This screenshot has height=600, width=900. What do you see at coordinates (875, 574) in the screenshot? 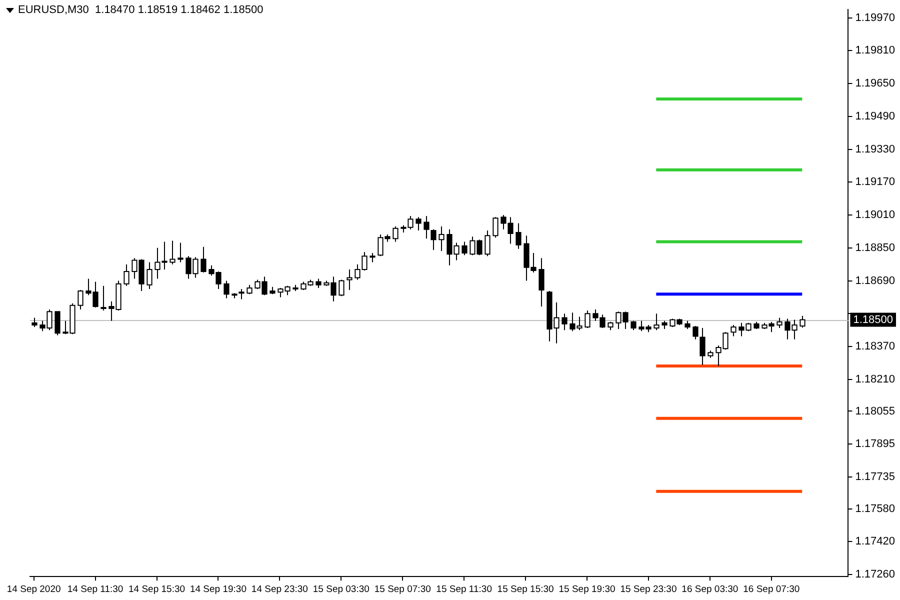
I see `y-tick-label: 1.17260` at bounding box center [875, 574].